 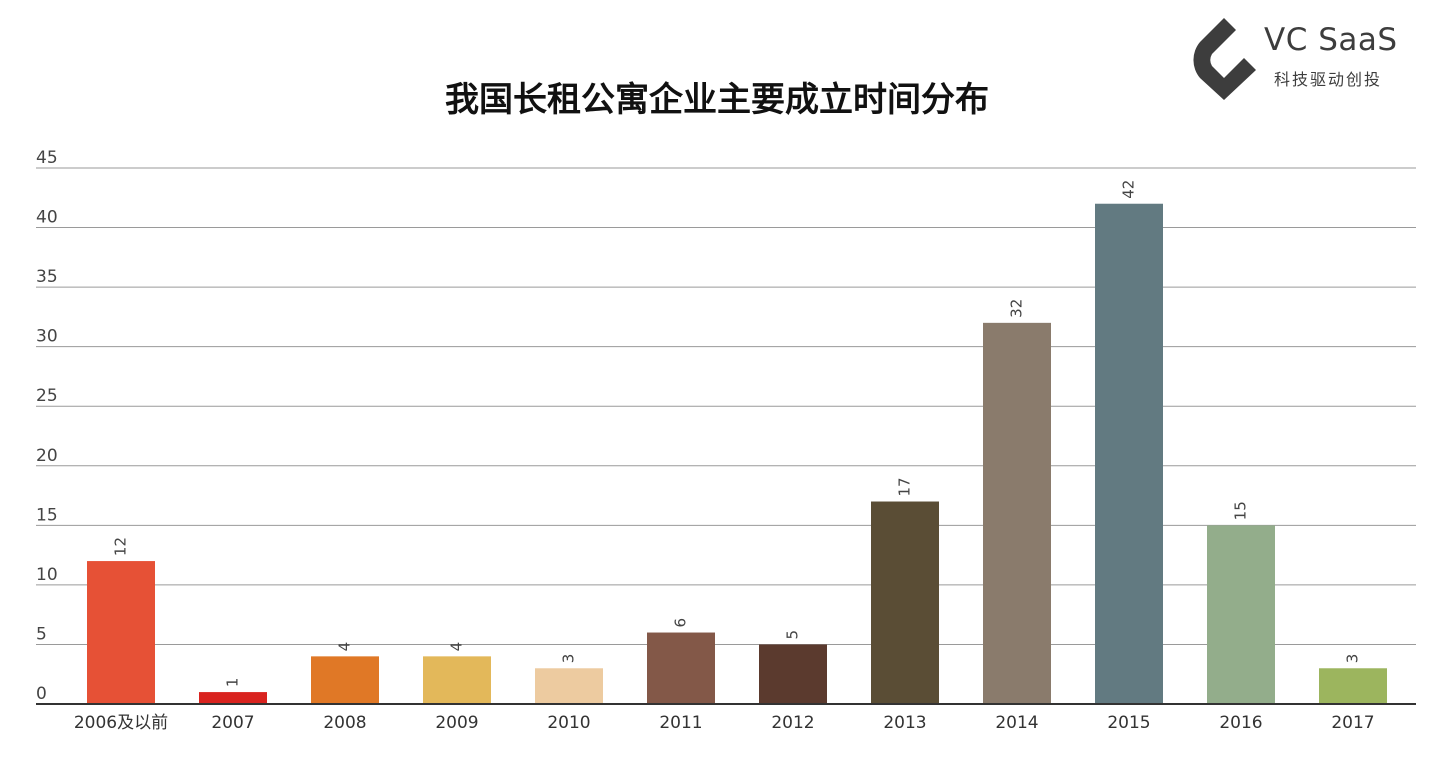 I want to click on x-tick-label: 2006及以前, so click(x=121, y=723).